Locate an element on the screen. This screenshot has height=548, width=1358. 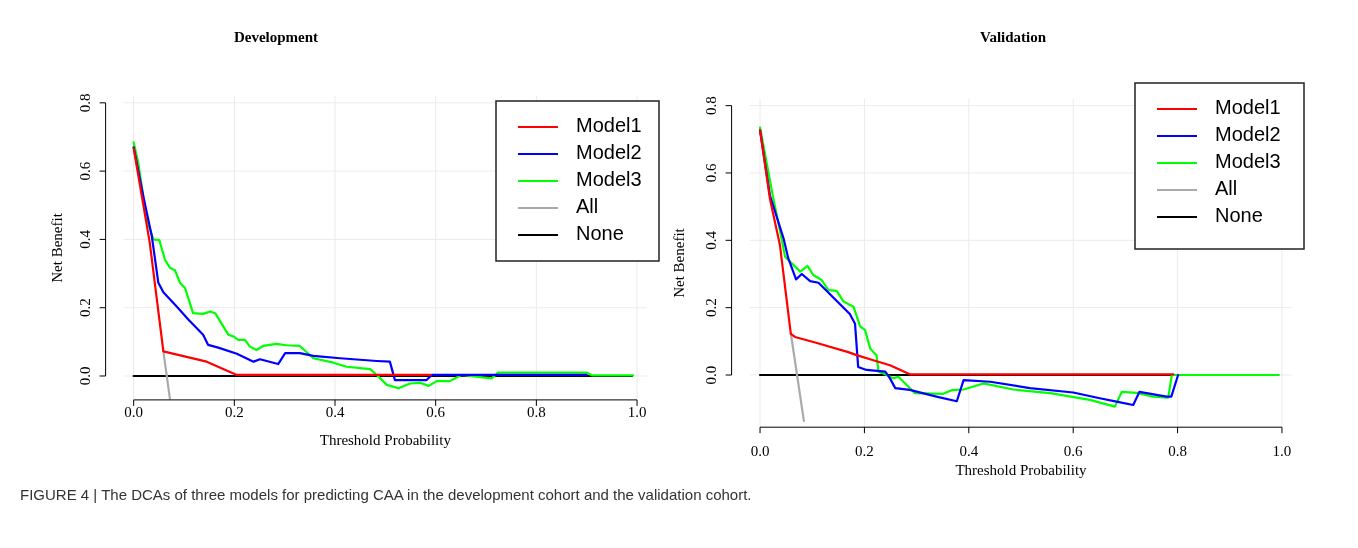
line-series is located at coordinates (282, 262).